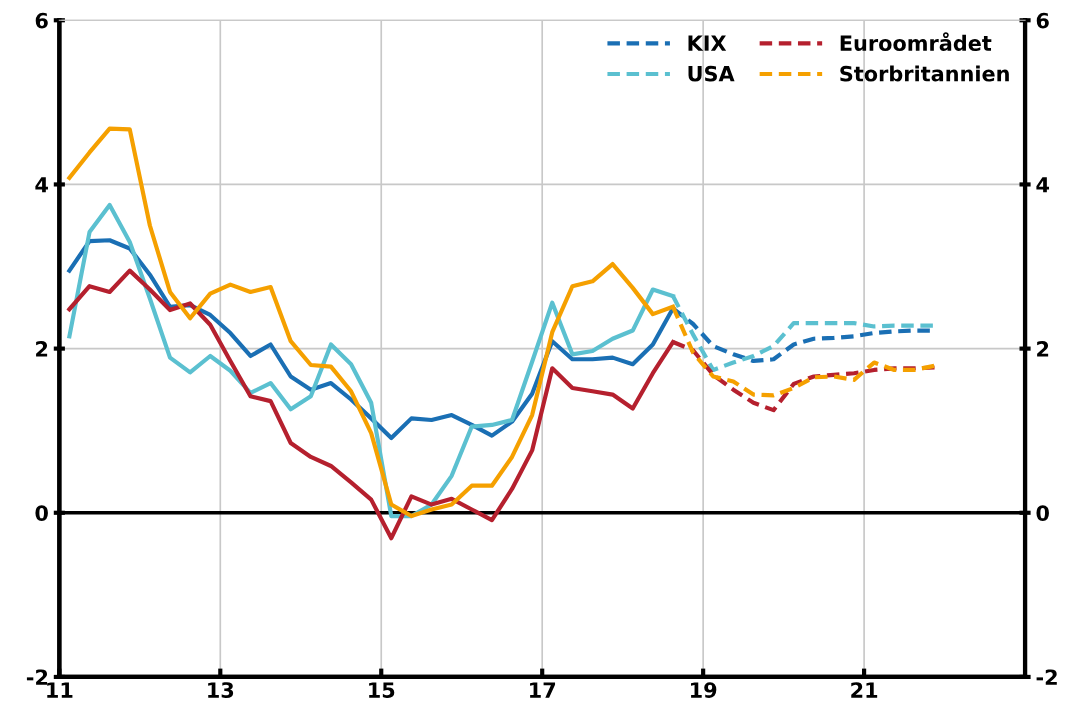 The width and height of the screenshot is (1079, 724). What do you see at coordinates (1046, 677) in the screenshot?
I see `y2-tick-label: -2` at bounding box center [1046, 677].